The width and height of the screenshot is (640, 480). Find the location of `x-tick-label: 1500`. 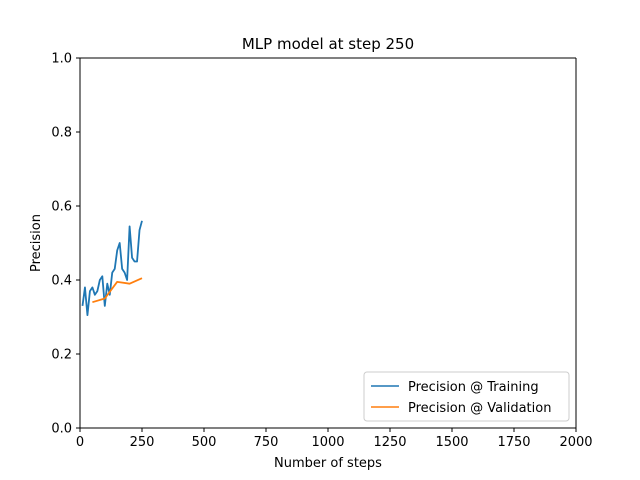

x-tick-label: 1500 is located at coordinates (451, 442).